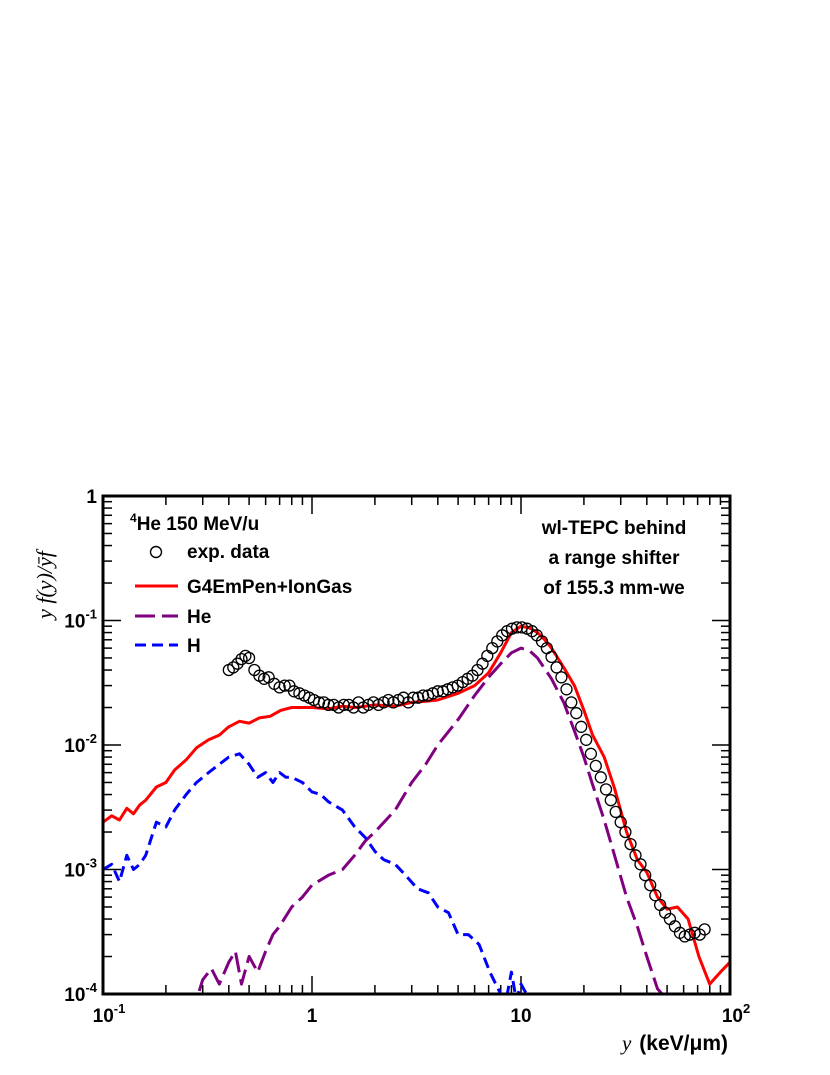  What do you see at coordinates (269, 587) in the screenshot?
I see `legend-label-g4empen: G4EmPen+IonGas` at bounding box center [269, 587].